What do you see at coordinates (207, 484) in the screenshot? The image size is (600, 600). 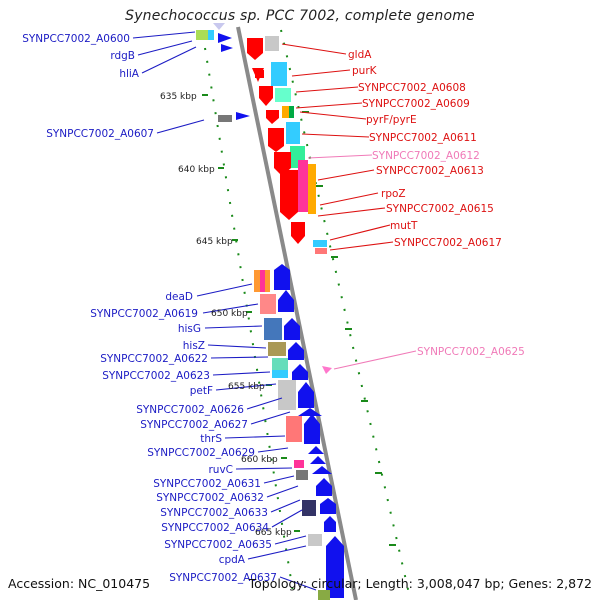 I see `gene-label: SYNPCC7002_A0631` at bounding box center [207, 484].